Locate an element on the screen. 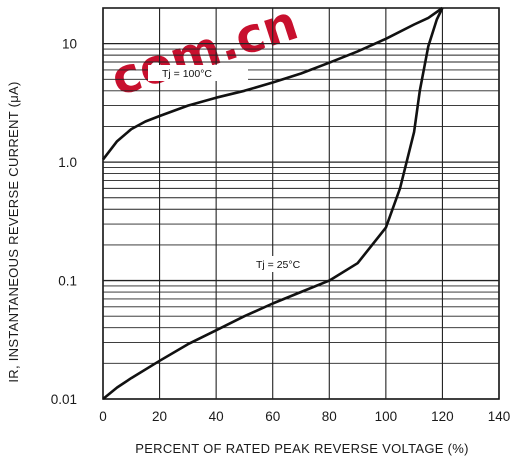 This screenshot has width=525, height=465. watermark-text: com.cn is located at coordinates (204, 53).